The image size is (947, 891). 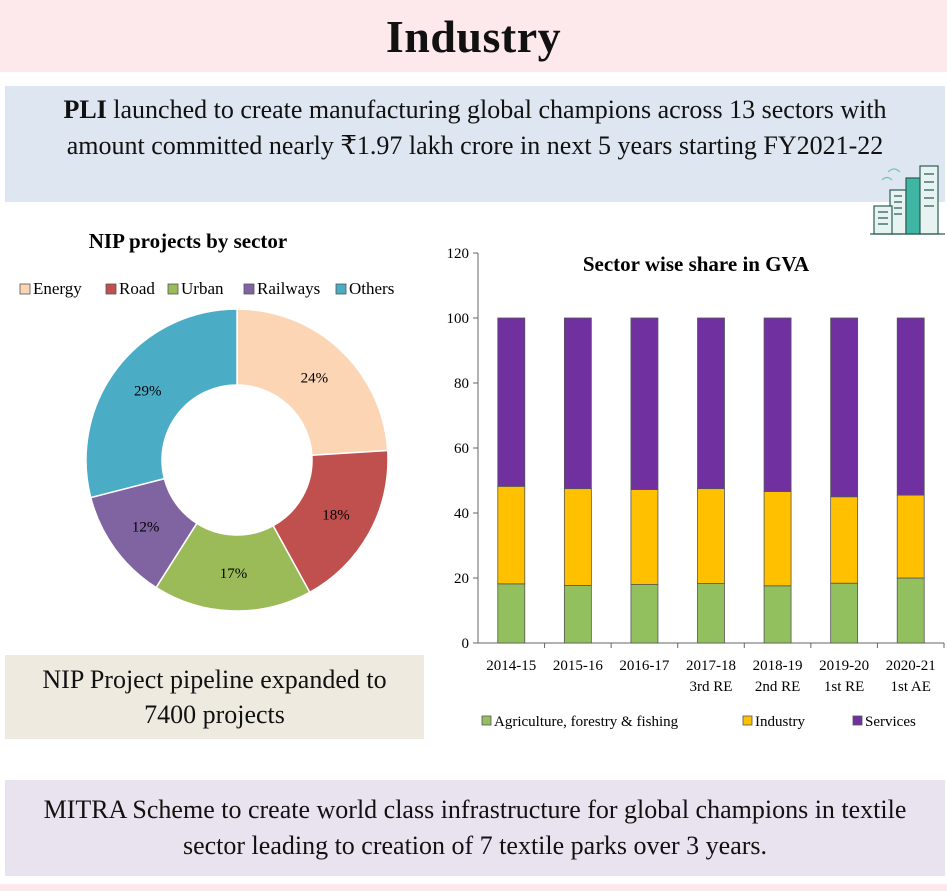 What do you see at coordinates (711, 666) in the screenshot?
I see `x-tick-label: 2017-18` at bounding box center [711, 666].